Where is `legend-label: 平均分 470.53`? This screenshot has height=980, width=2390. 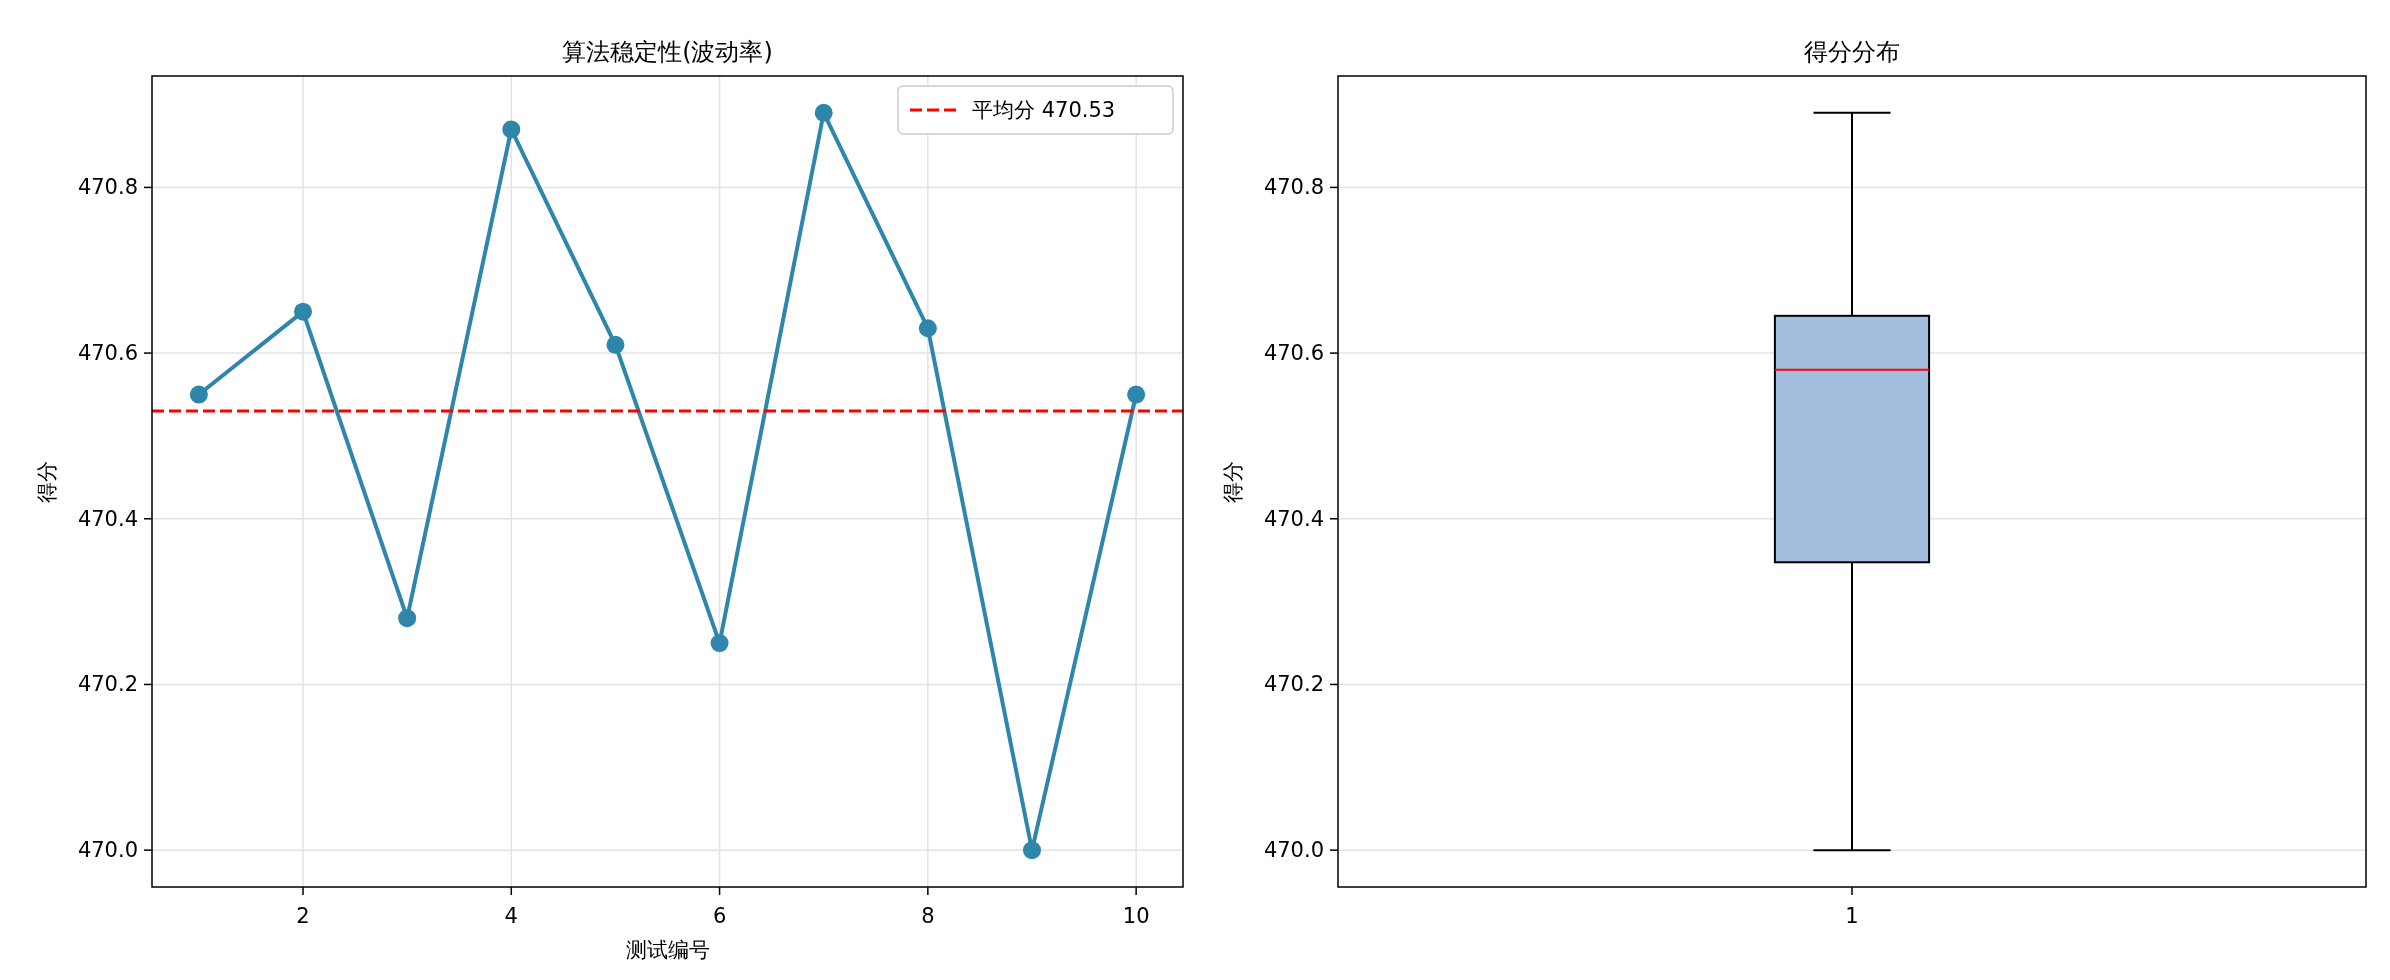 legend-label: 平均分 470.53 is located at coordinates (1044, 110).